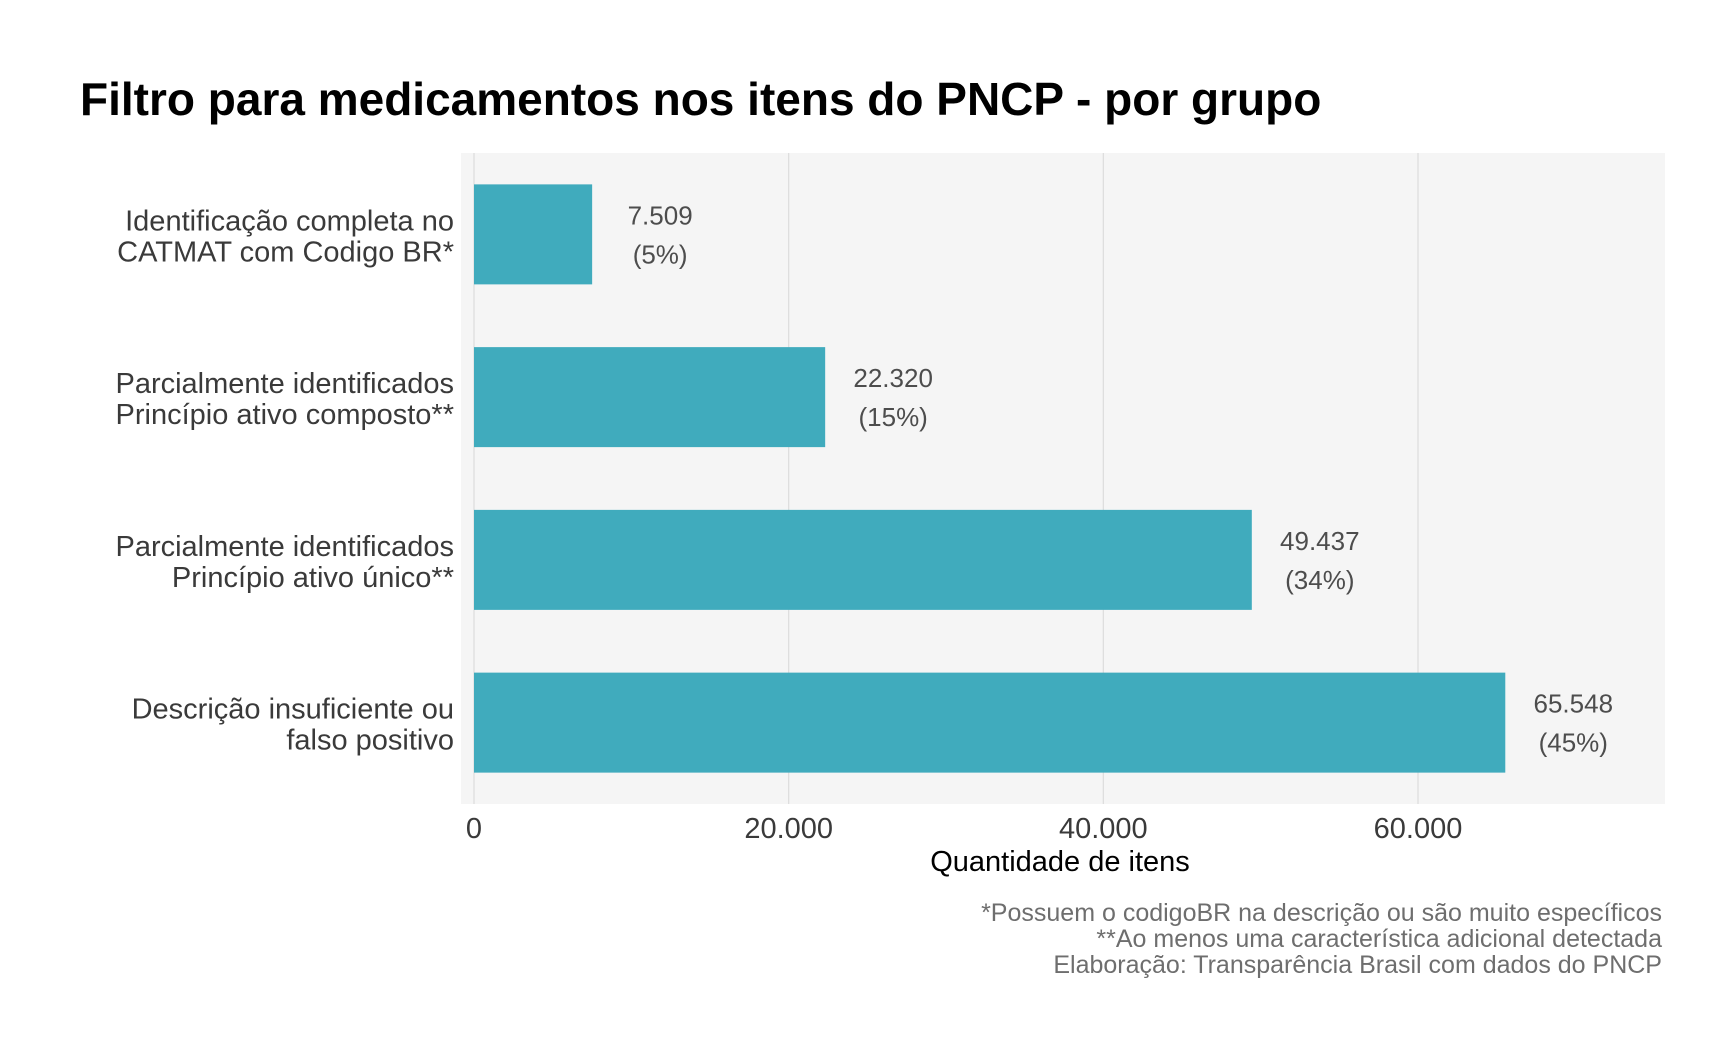 The width and height of the screenshot is (1728, 1056). Describe the element at coordinates (289, 221) in the screenshot. I see `category-label-line: Identificação completa no` at that location.